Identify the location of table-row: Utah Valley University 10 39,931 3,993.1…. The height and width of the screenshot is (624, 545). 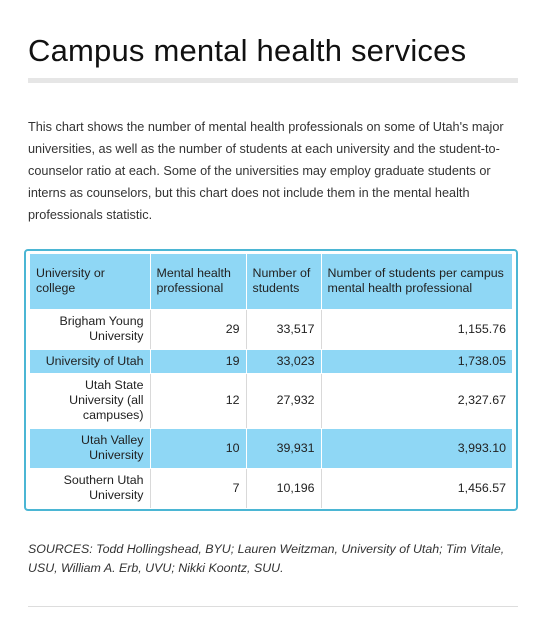
(271, 448).